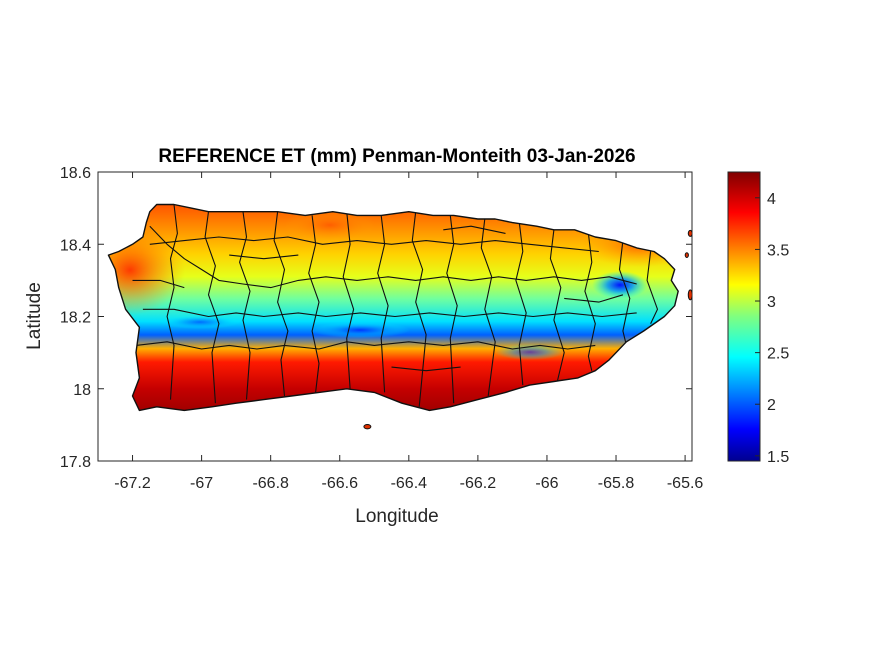 This screenshot has height=656, width=875. I want to click on x-tick-label: -67, so click(201, 483).